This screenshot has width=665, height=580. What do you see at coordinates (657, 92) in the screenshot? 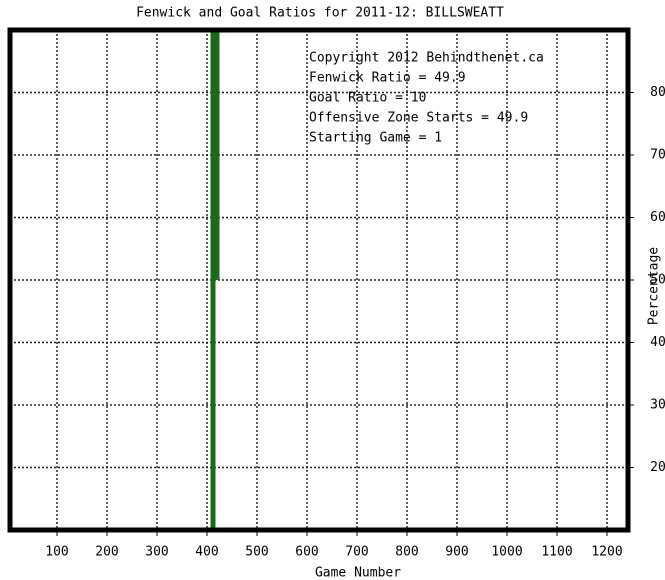
I see `y-tick-label: 80` at bounding box center [657, 92].